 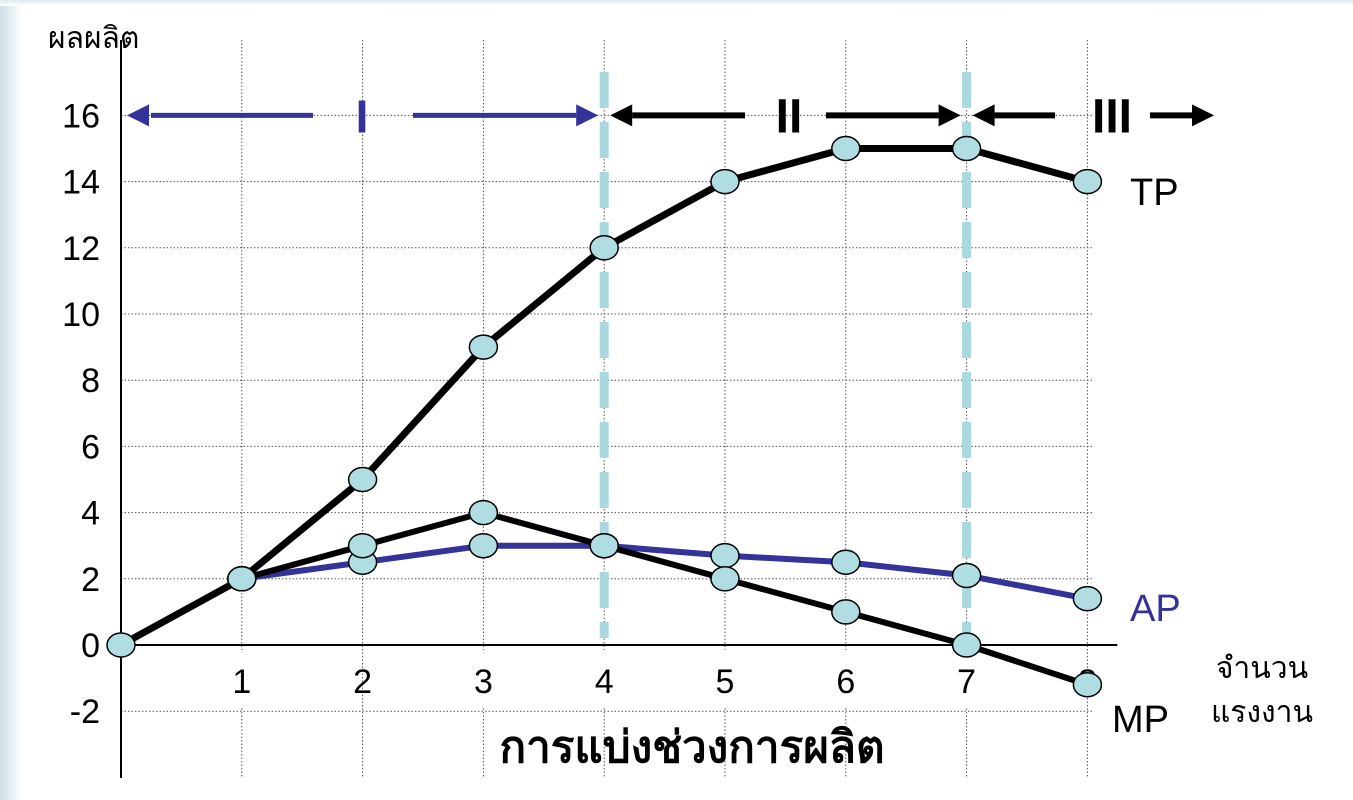 I want to click on y-tick-label: 4, so click(x=90, y=514).